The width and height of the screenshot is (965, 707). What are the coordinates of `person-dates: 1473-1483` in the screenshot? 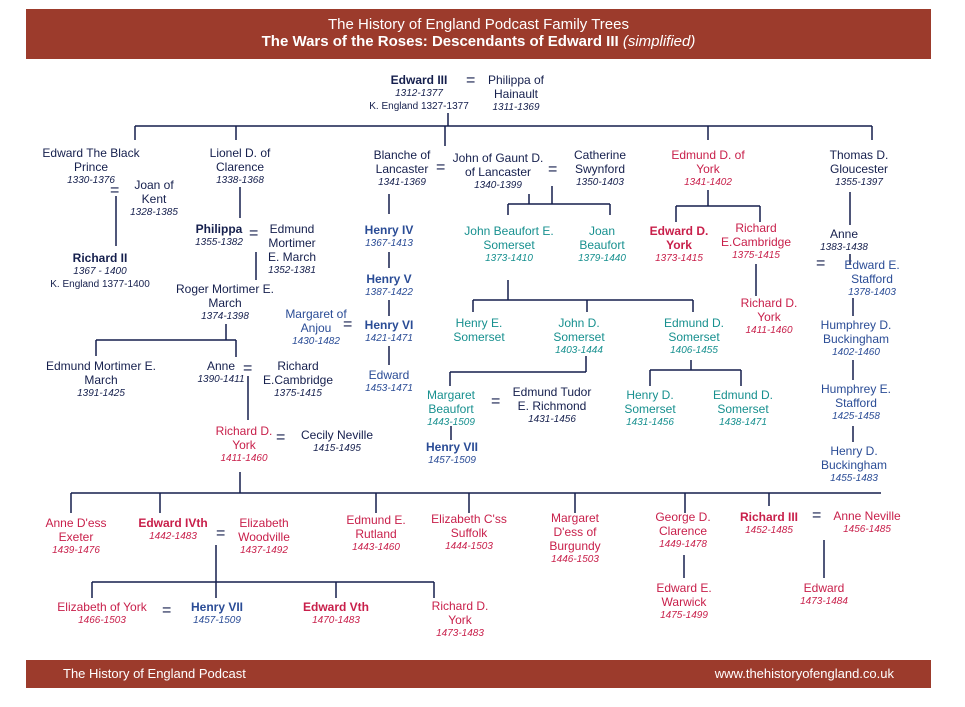 It's located at (460, 633).